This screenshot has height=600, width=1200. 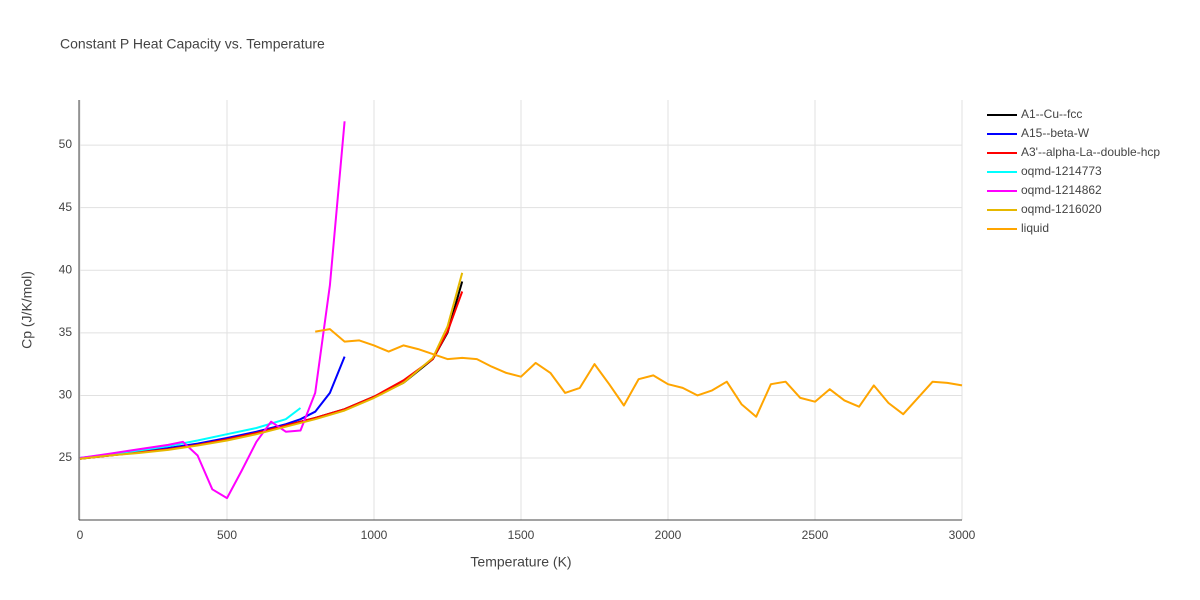 I want to click on x-tick-label: 3000, so click(x=962, y=535).